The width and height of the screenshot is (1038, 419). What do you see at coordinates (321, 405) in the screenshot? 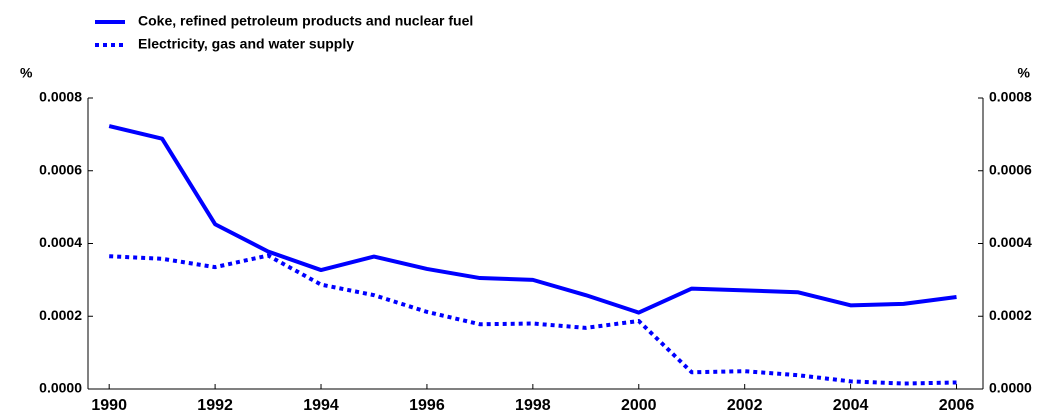
I see `x-tick-label: 1994` at bounding box center [321, 405].